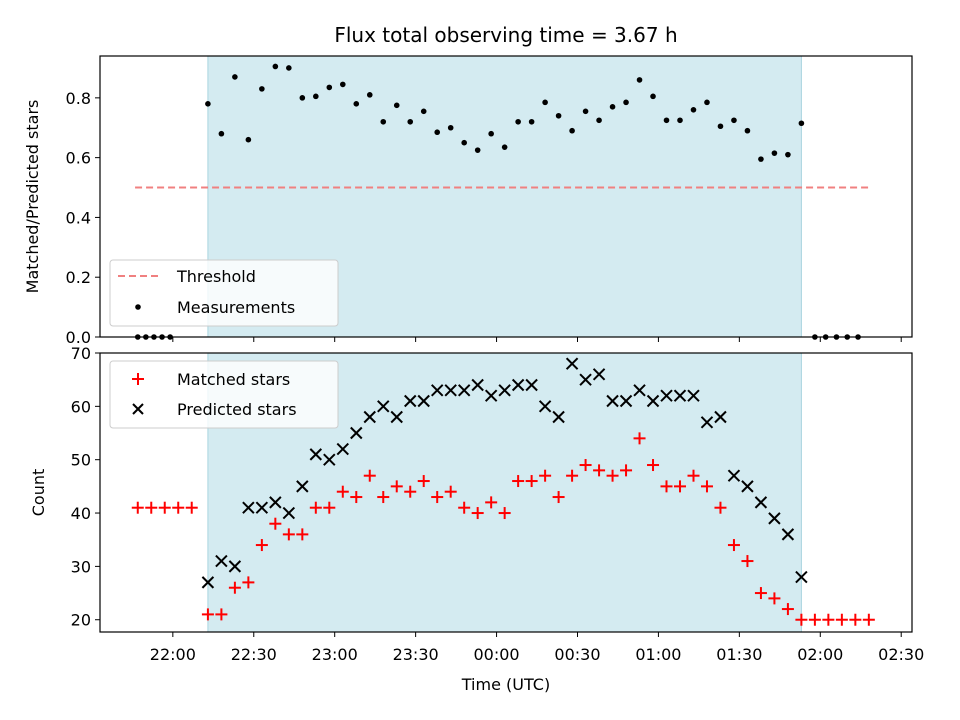 This screenshot has width=960, height=720. Describe the element at coordinates (254, 654) in the screenshot. I see `count-x-tick-label: 22:30` at that location.